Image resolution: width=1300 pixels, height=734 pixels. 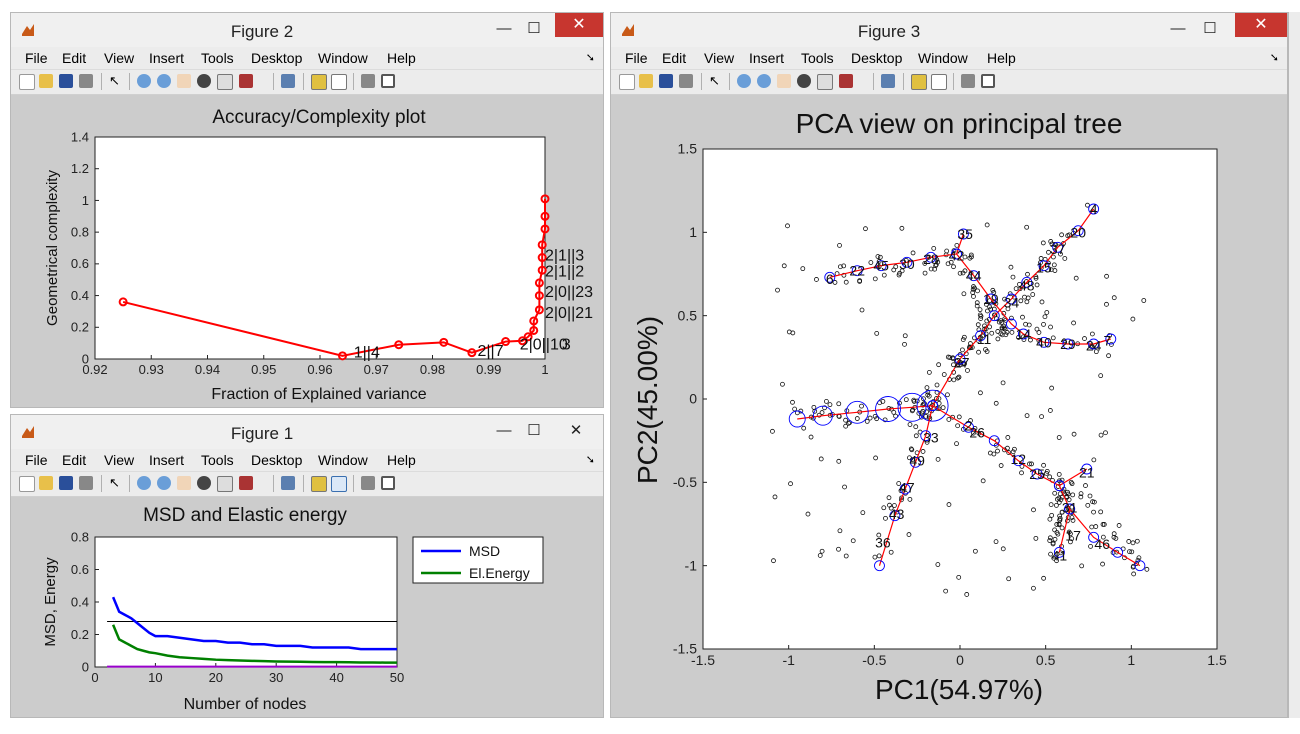 What do you see at coordinates (478, 560) in the screenshot?
I see `legend: MSD El.Energy` at bounding box center [478, 560].